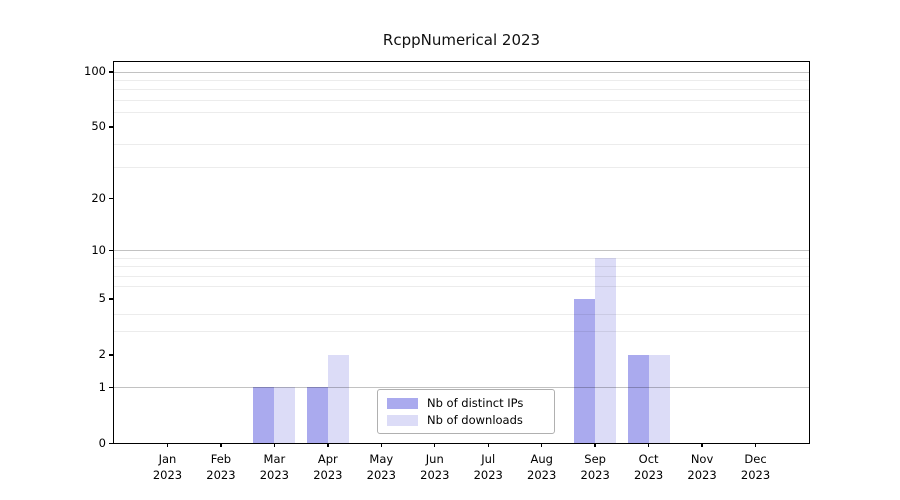 The width and height of the screenshot is (900, 500). I want to click on x-tick-month: Nov, so click(702, 459).